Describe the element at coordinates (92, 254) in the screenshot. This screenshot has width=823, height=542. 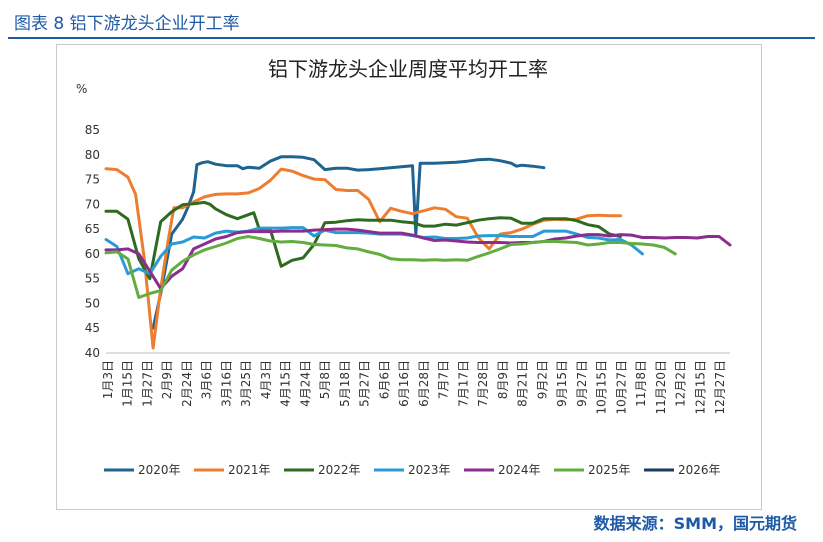
I see `y-tick-label: 60` at that location.